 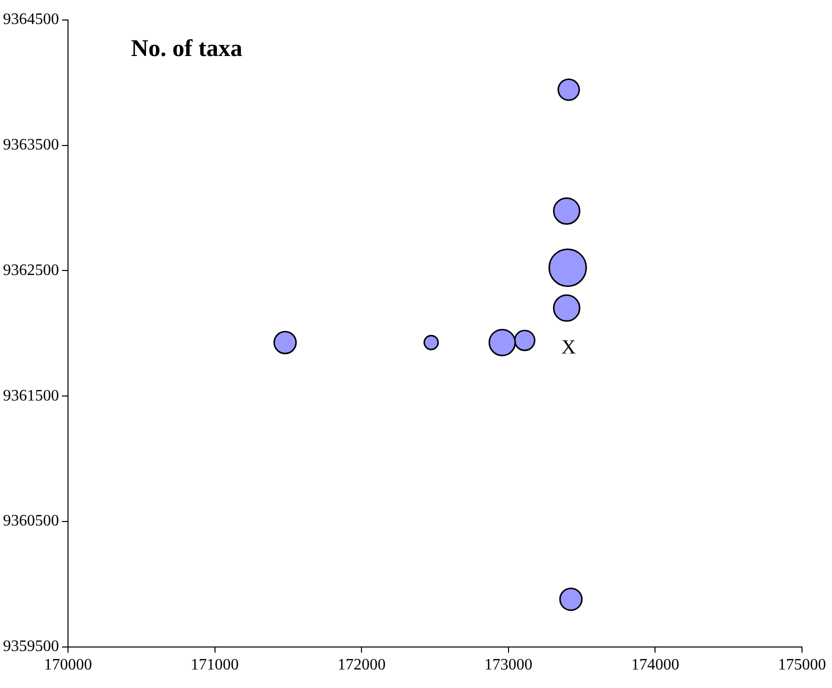 I want to click on annotation: X, so click(x=568, y=347).